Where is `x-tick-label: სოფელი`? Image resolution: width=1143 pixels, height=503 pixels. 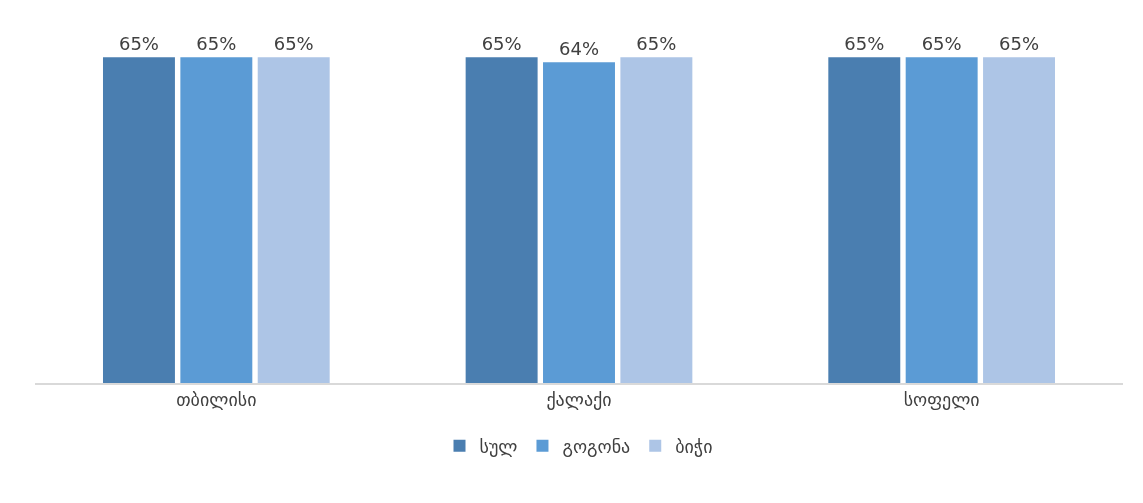 x-tick-label: სოფელი is located at coordinates (941, 400).